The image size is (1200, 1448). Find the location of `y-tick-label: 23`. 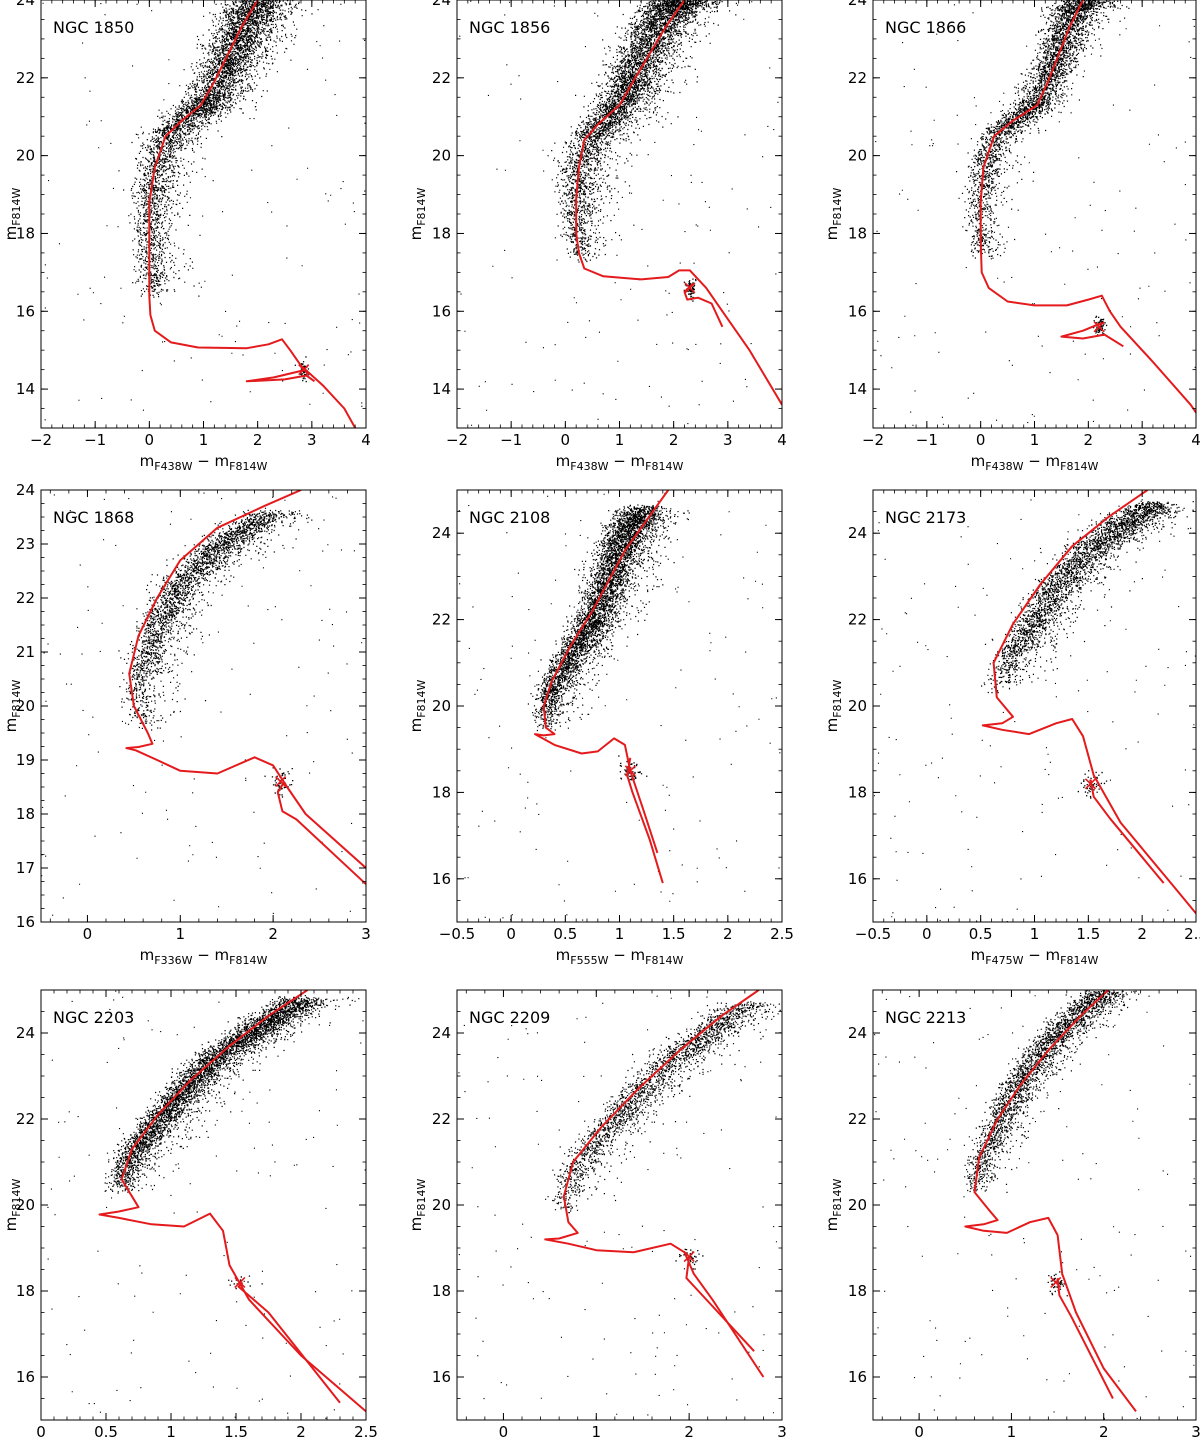

y-tick-label: 23 is located at coordinates (25, 544).